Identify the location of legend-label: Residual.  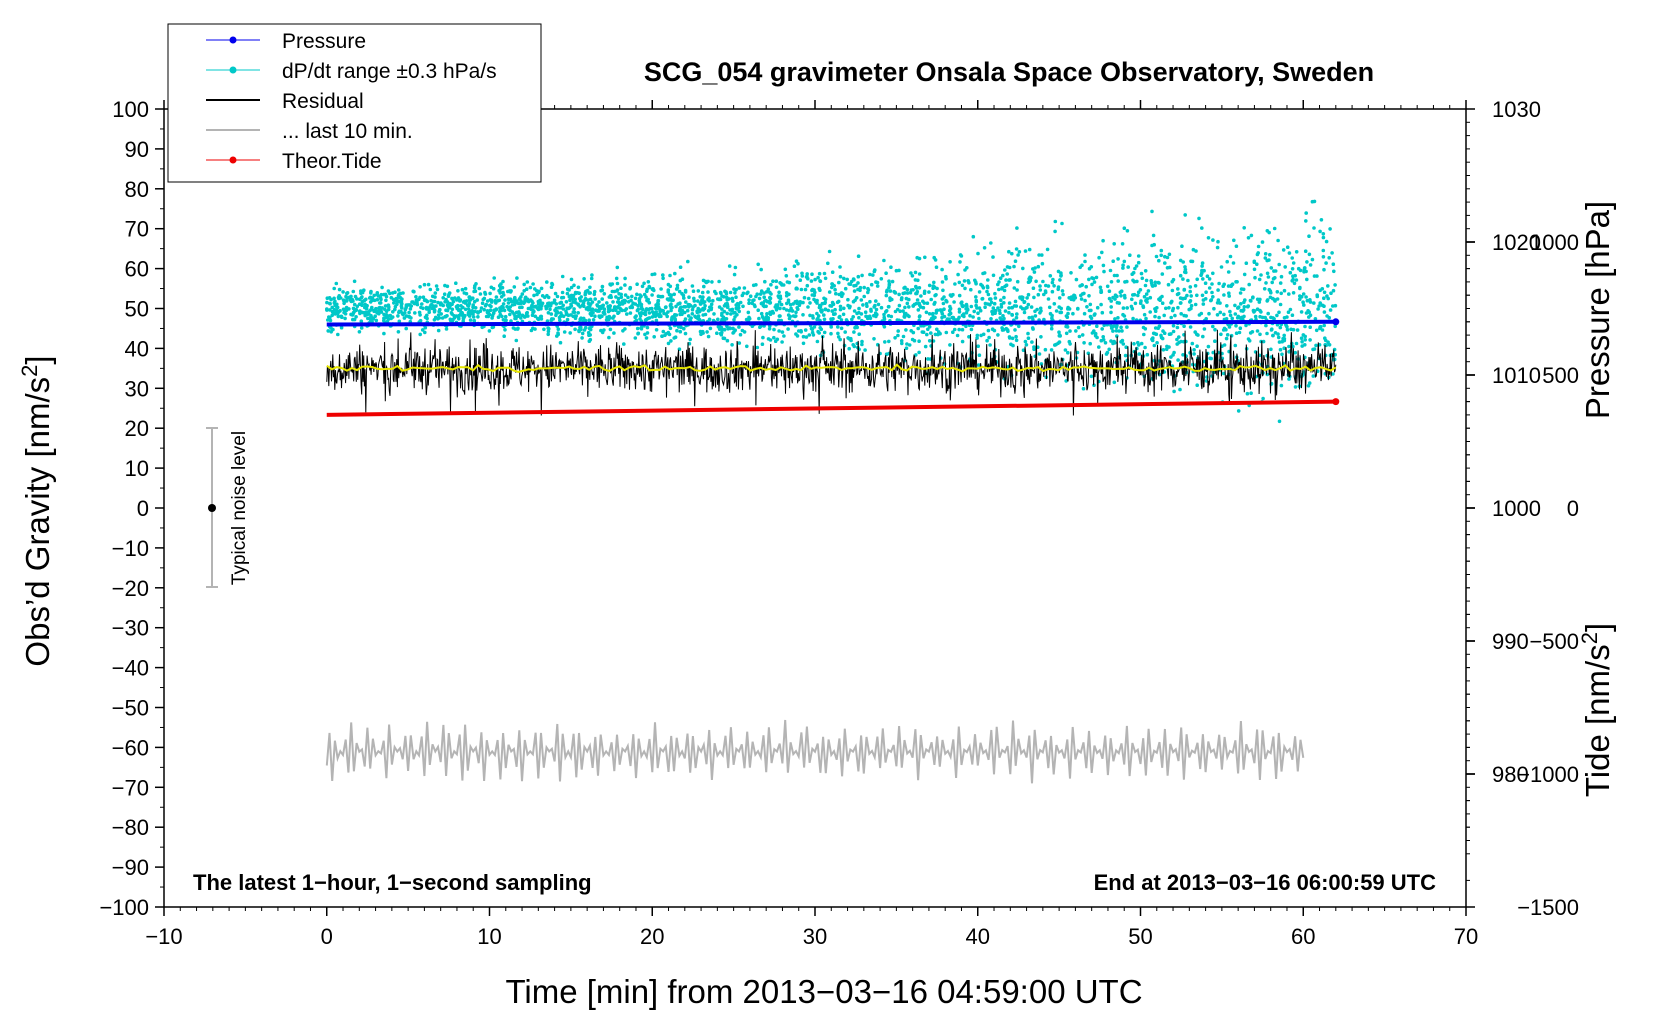
(323, 101).